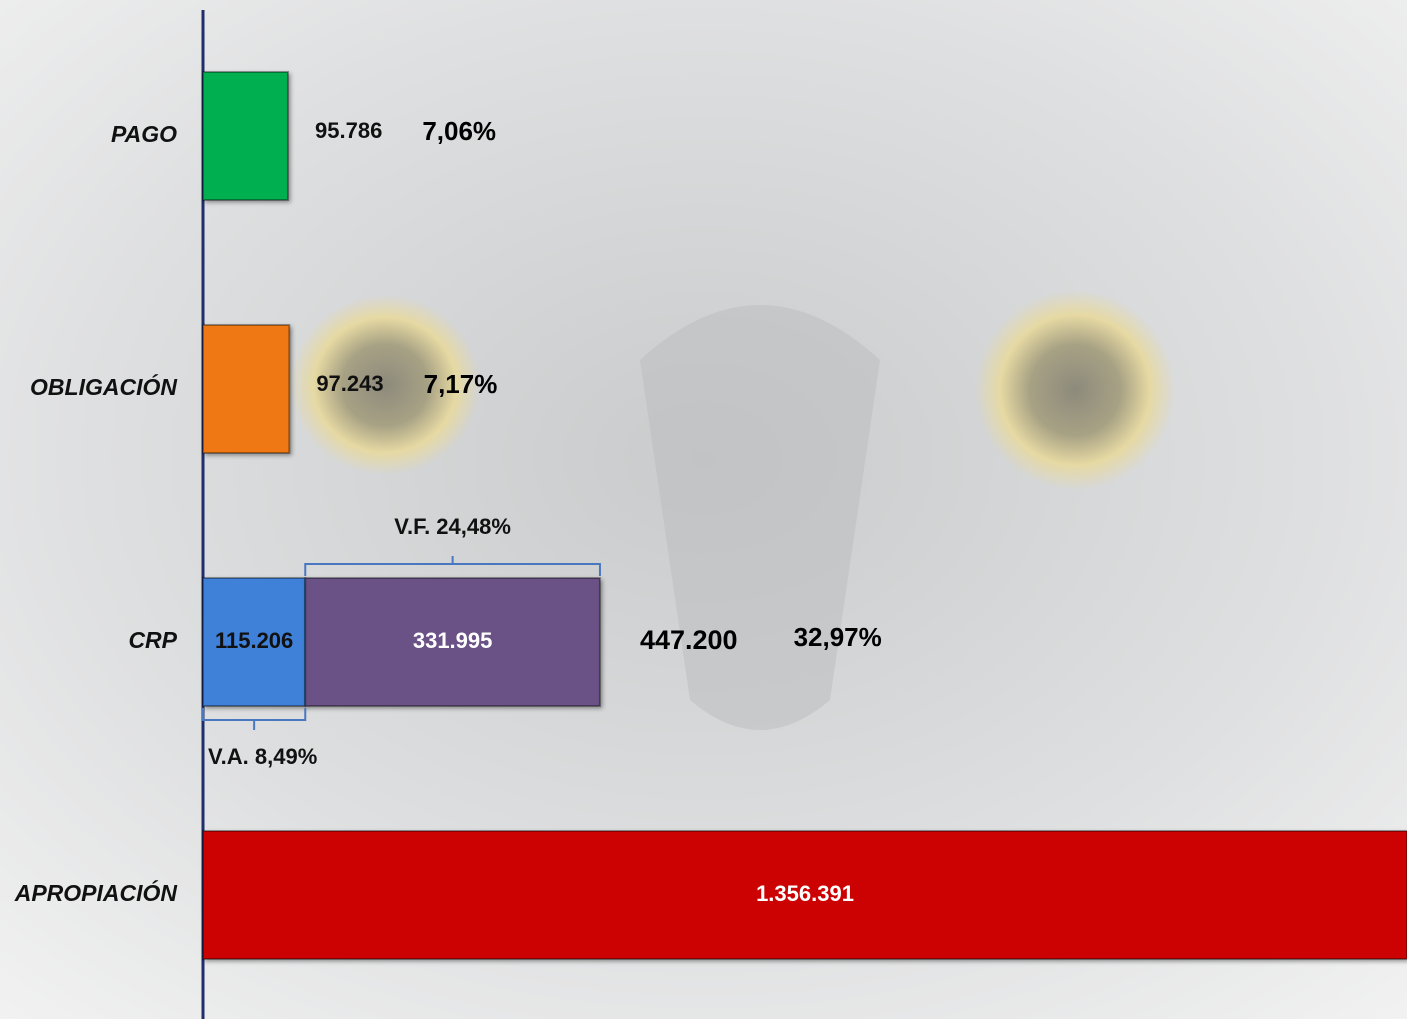  What do you see at coordinates (461, 384) in the screenshot?
I see `percent-label: 7,17%` at bounding box center [461, 384].